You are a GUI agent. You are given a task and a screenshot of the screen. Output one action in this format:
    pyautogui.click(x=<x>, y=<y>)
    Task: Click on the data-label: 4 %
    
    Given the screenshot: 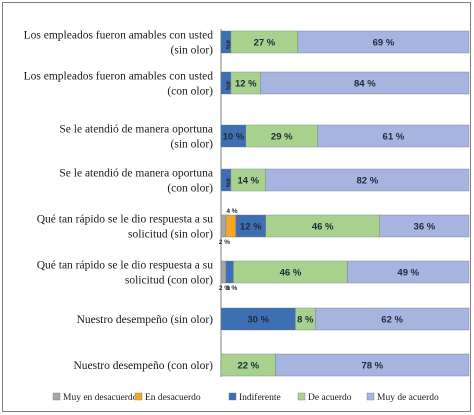 What is the action you would take?
    pyautogui.click(x=231, y=211)
    